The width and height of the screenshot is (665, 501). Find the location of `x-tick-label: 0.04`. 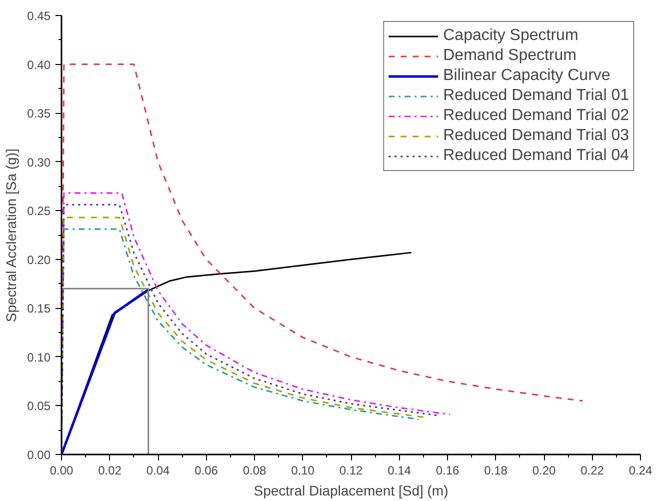

x-tick-label: 0.04 is located at coordinates (158, 471).